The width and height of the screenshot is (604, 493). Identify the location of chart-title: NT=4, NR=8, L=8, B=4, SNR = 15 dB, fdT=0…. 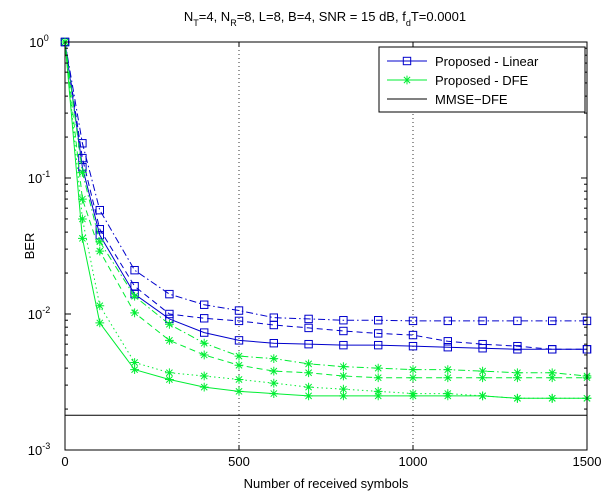
(325, 18).